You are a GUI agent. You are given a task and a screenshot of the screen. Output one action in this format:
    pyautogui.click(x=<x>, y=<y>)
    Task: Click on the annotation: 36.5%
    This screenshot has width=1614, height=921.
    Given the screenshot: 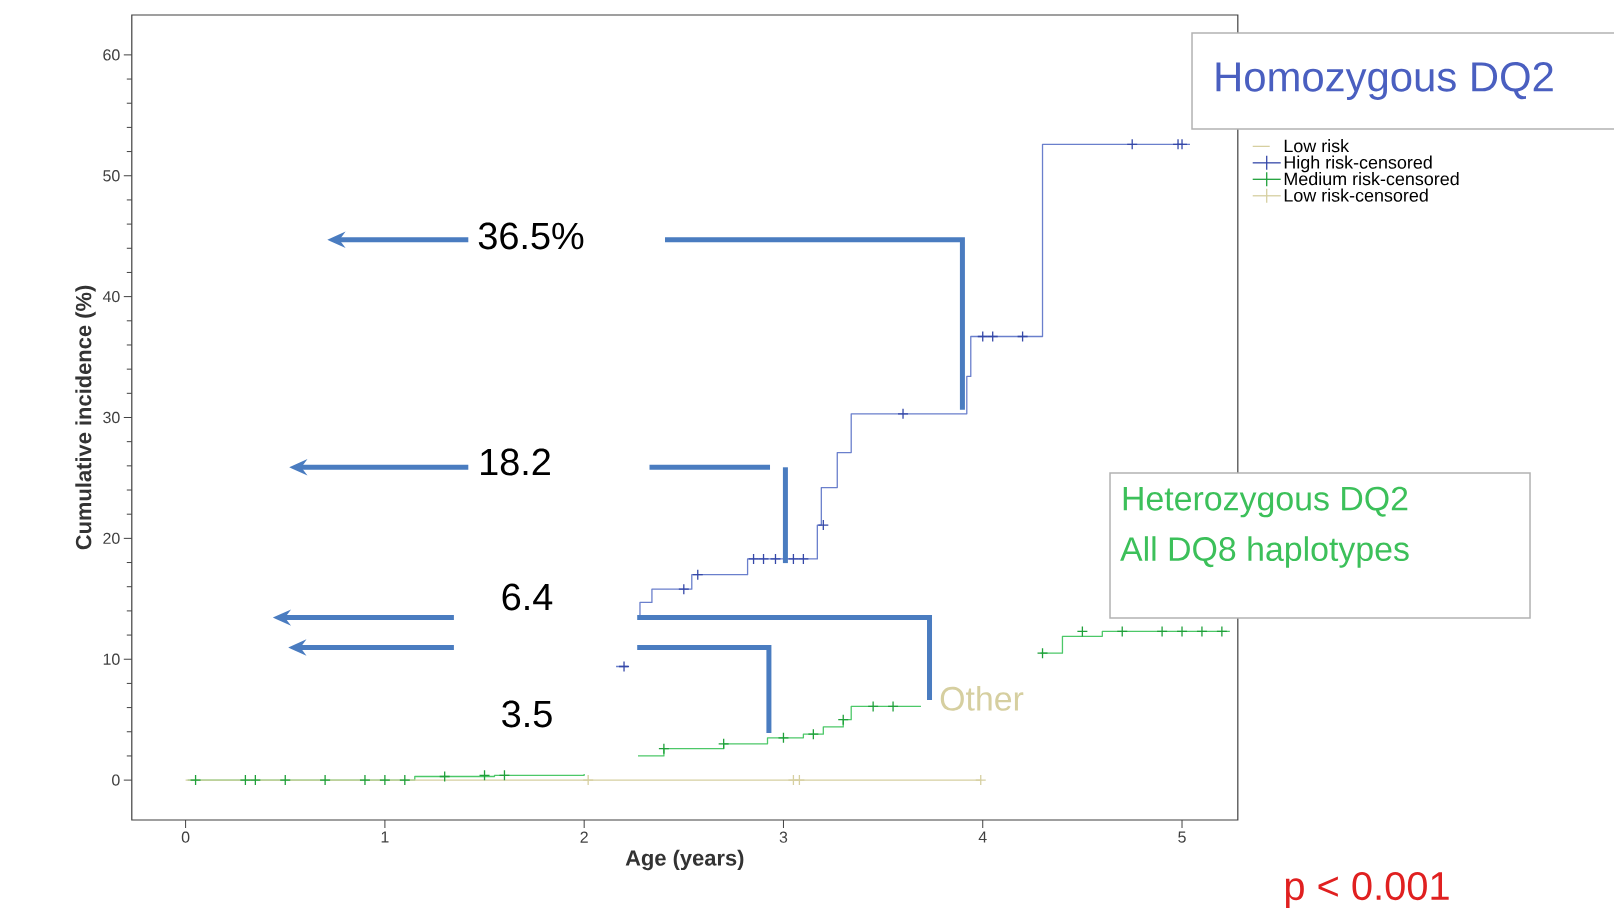 What is the action you would take?
    pyautogui.click(x=531, y=236)
    